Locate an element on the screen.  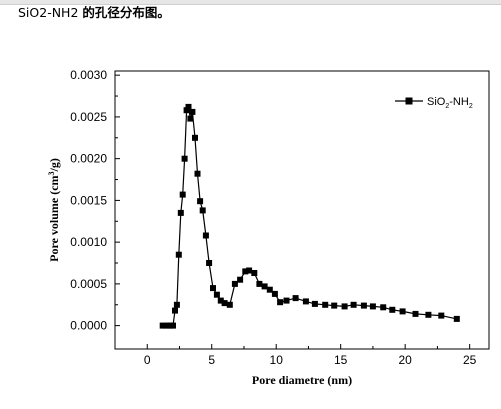
x-tick-label: 10 is located at coordinates (277, 360).